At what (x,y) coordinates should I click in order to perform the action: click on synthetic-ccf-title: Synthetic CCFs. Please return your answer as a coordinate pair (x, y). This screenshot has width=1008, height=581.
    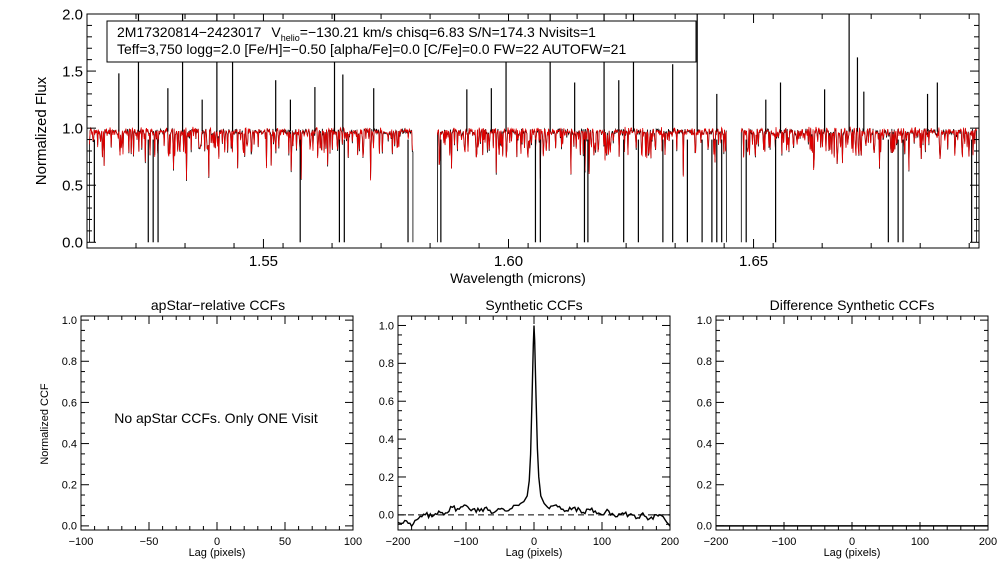
    Looking at the image, I should click on (533, 305).